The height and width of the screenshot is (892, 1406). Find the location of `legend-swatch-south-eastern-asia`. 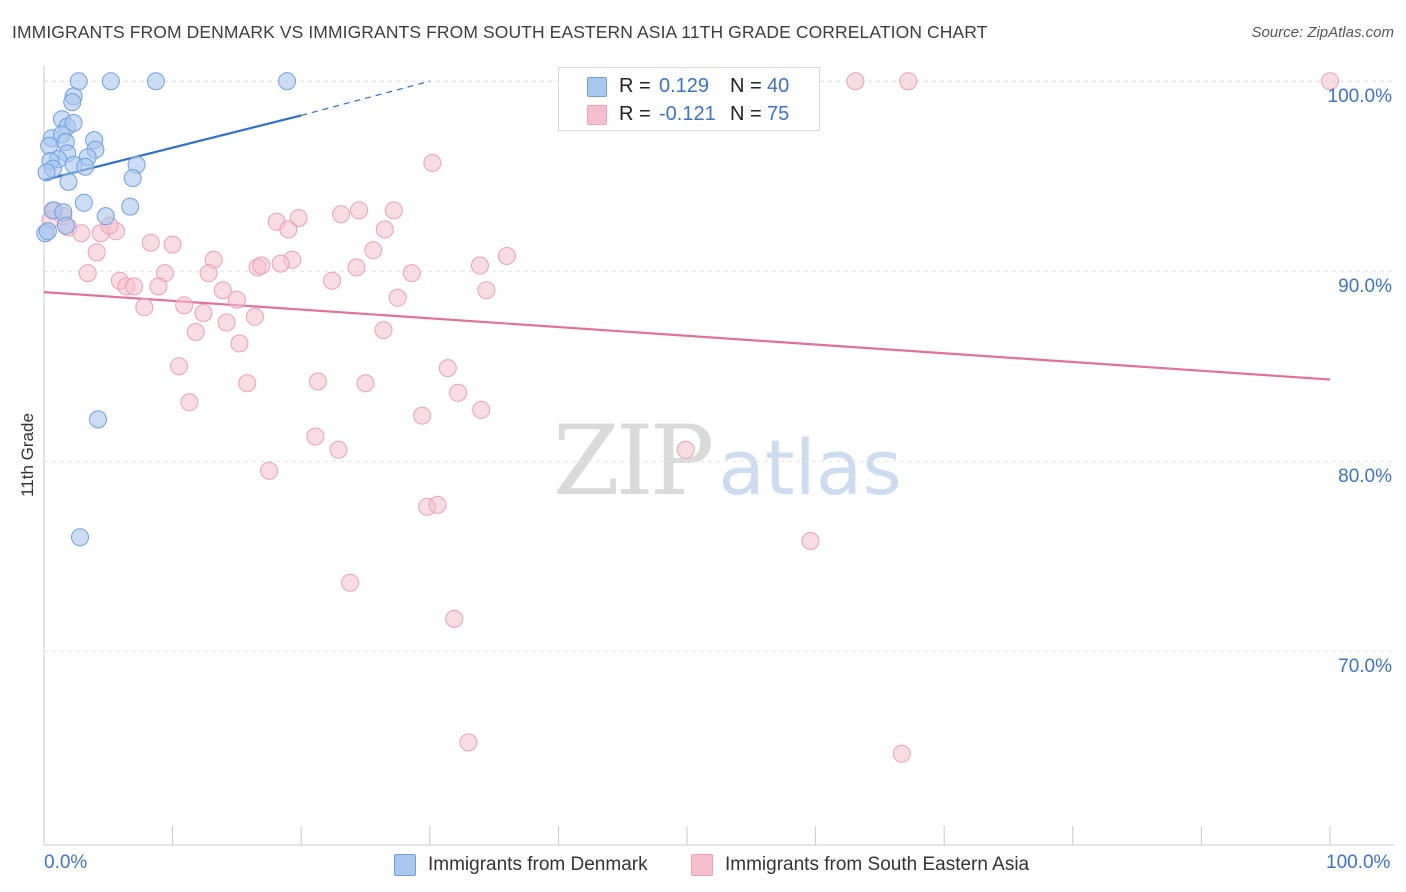

legend-swatch-south-eastern-asia is located at coordinates (702, 865).